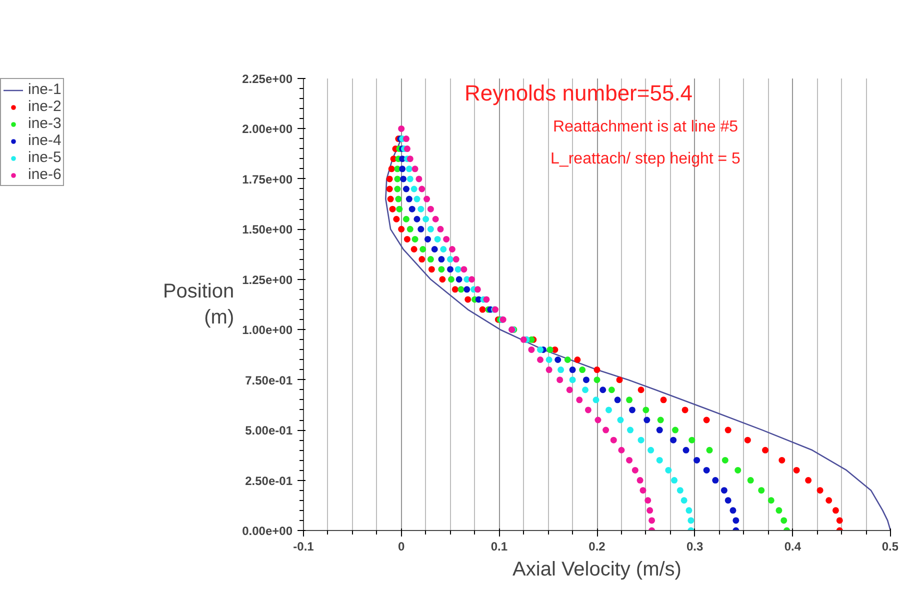  I want to click on y-tick-label: 7.50e-01, so click(269, 380).